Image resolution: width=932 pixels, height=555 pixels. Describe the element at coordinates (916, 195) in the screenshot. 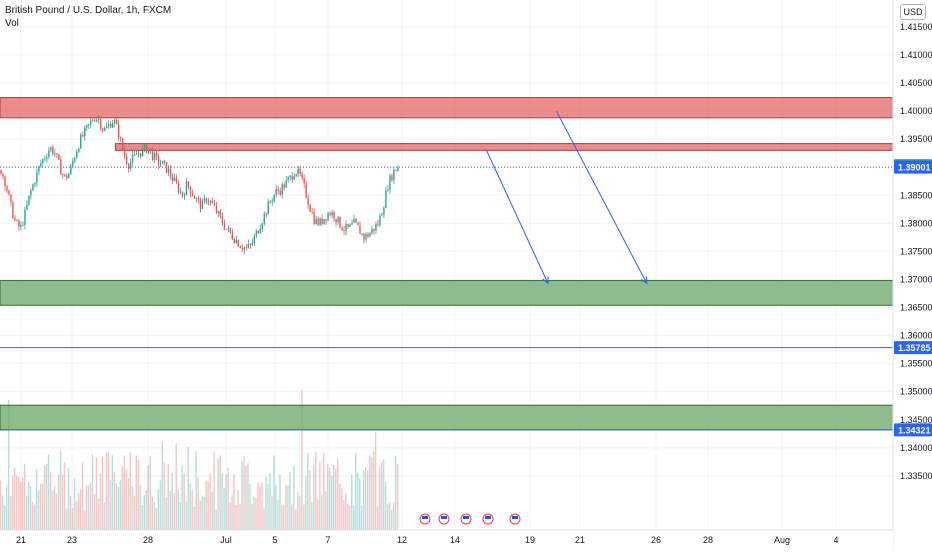

I see `price-tick-label: 1.38500` at that location.